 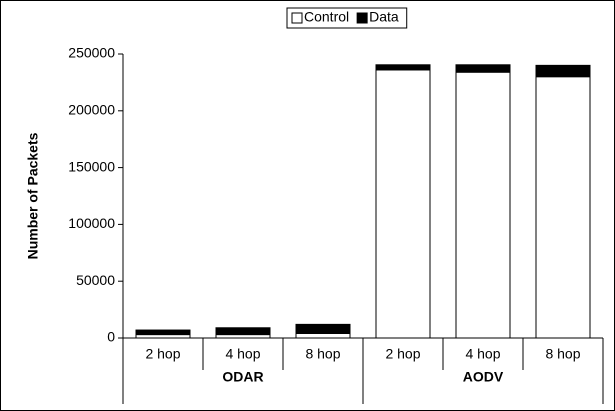 I want to click on legend-label: Control, so click(x=326, y=17).